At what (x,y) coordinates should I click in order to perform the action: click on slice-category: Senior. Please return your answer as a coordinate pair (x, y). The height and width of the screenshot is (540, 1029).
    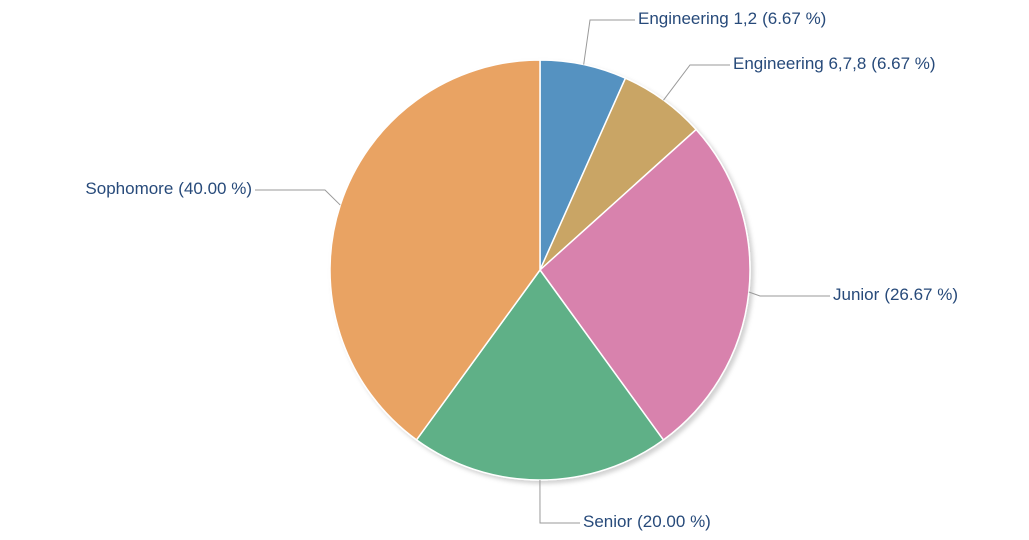
    Looking at the image, I should click on (607, 521).